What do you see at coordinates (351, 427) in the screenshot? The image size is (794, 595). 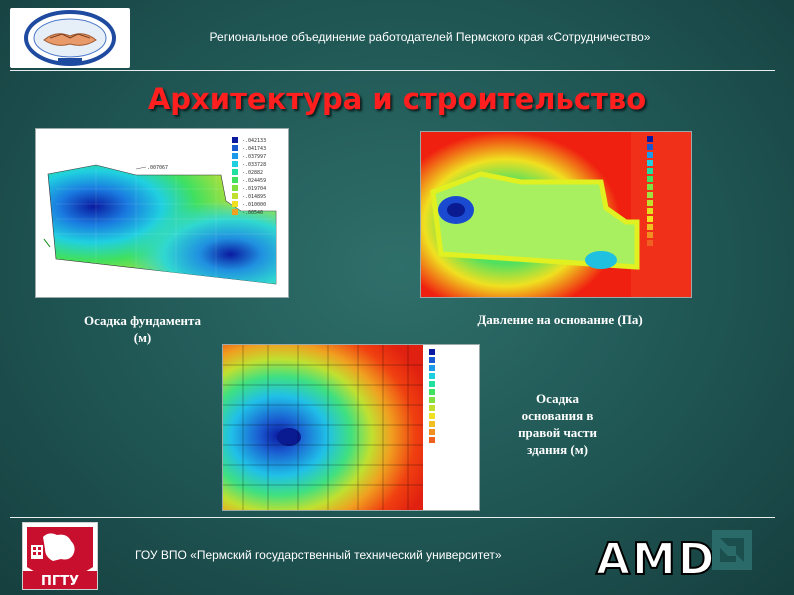 I see `right-settlement-image` at bounding box center [351, 427].